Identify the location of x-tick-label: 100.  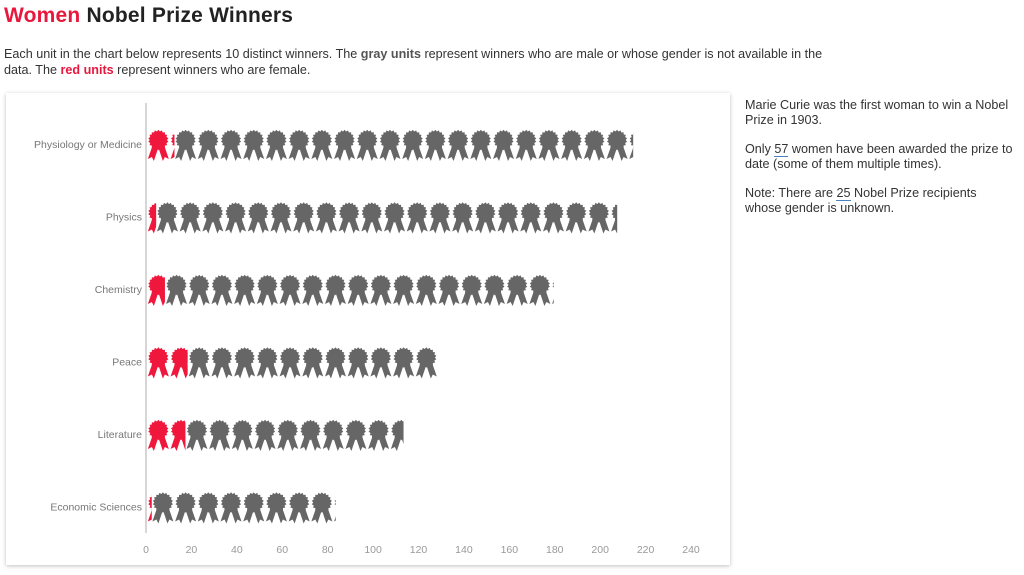
(373, 550).